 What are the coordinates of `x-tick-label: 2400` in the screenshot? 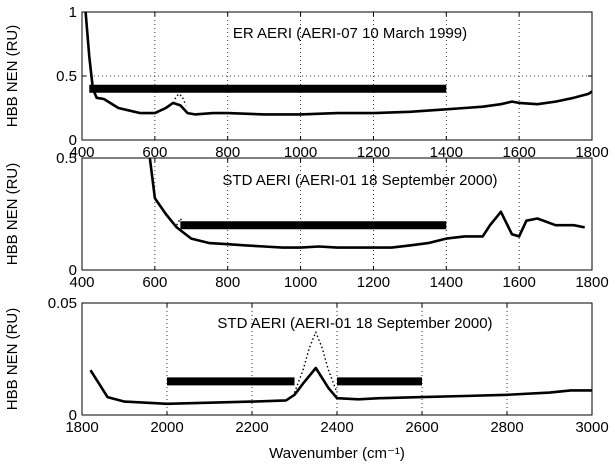 It's located at (336, 427).